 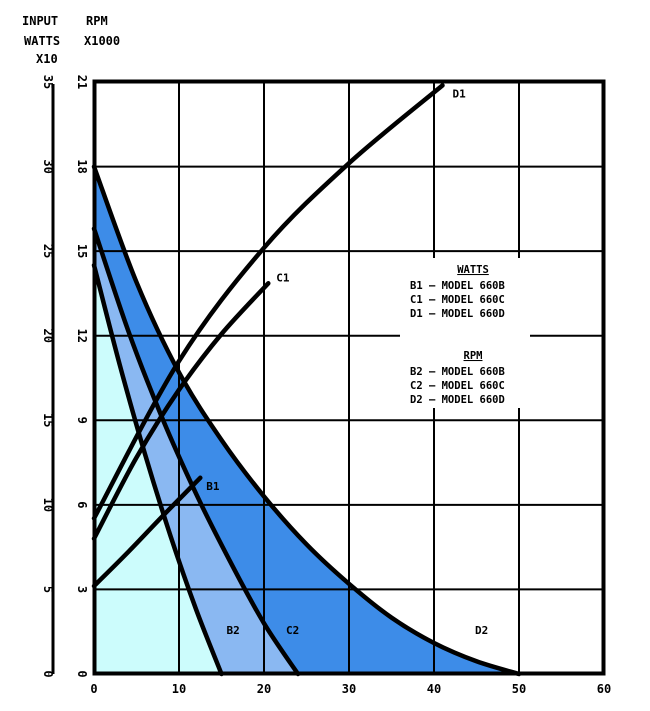 I want to click on legend-rpm-entry-d2: D2 — MODEL 660D, so click(x=457, y=400).